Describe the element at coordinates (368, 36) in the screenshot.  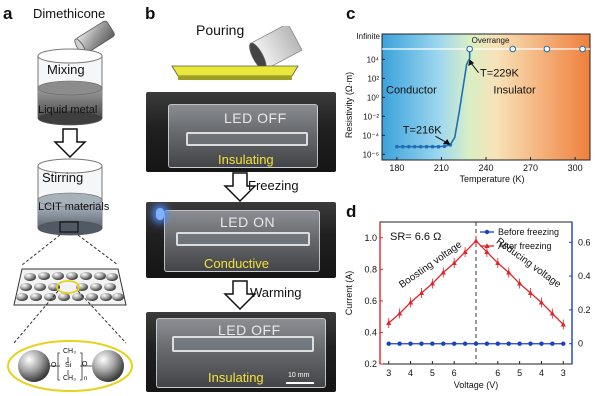
I see `y-tick-infinite: Infinite` at that location.